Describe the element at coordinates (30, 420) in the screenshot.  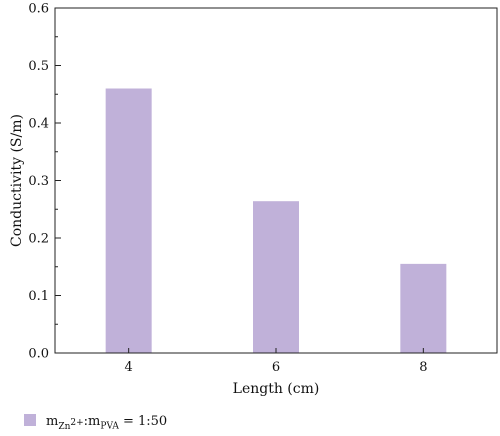
I see `legend-swatch` at that location.